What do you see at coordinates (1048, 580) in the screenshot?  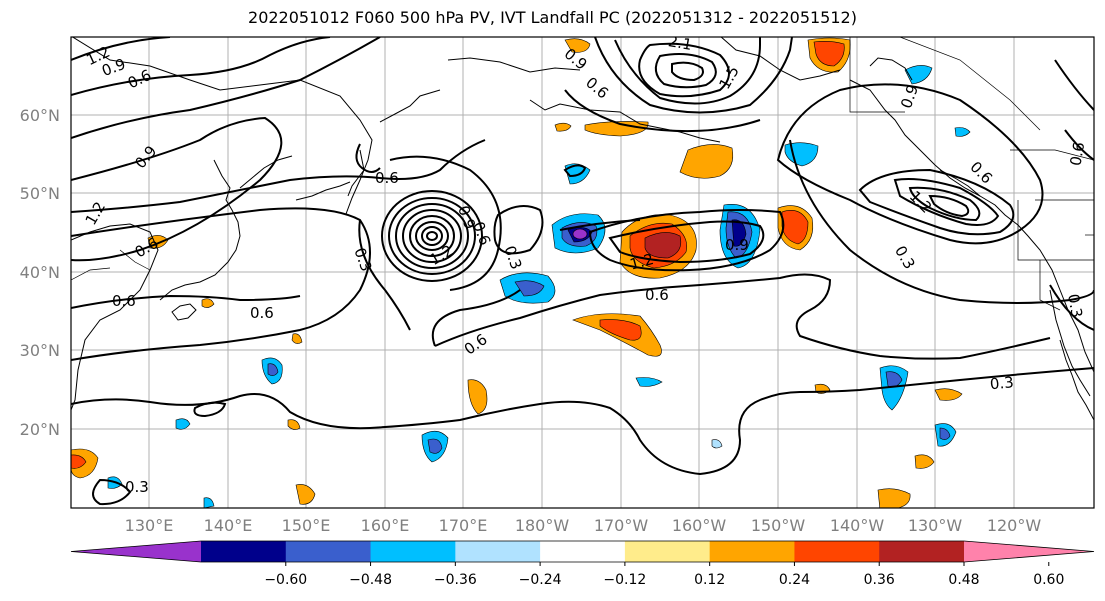 I see `colorbar-tick-label: 0.60` at bounding box center [1048, 580].